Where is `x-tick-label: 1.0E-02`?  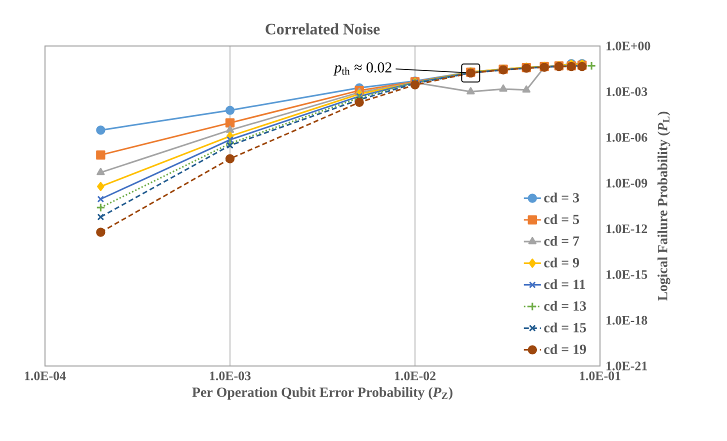 x-tick-label: 1.0E-02 is located at coordinates (415, 376).